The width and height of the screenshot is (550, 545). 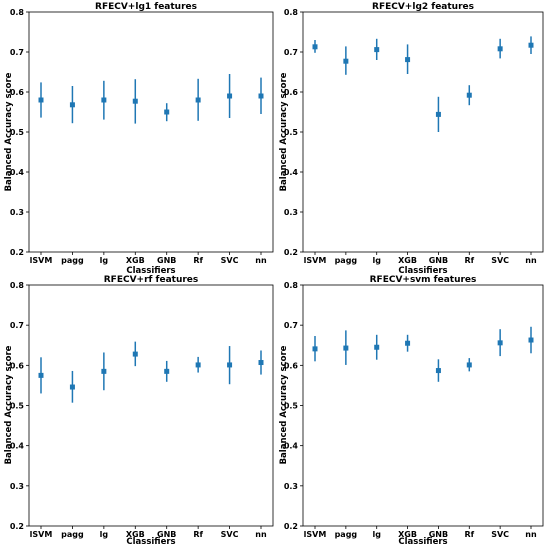 What do you see at coordinates (423, 280) in the screenshot?
I see `panel-title: RFECV+svm features` at bounding box center [423, 280].